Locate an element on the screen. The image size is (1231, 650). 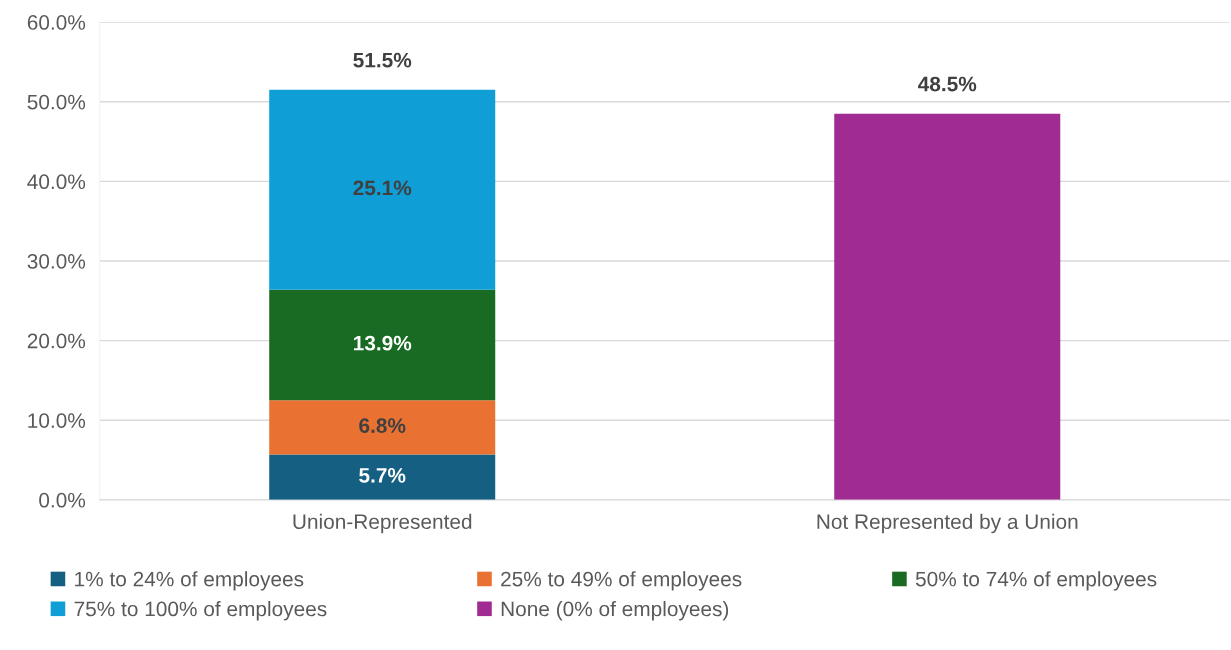
y-tick-label: 10.0% is located at coordinates (57, 420).